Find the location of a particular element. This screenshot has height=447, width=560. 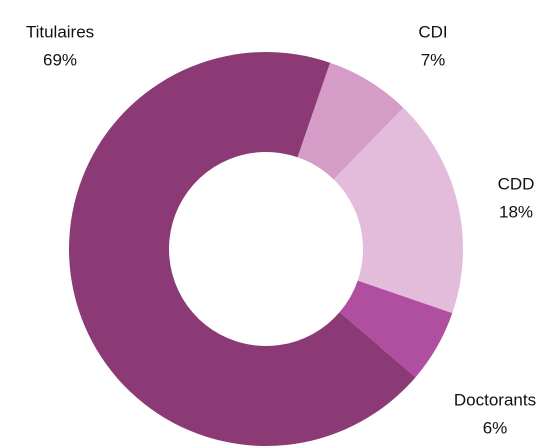

slice-value-label: 7% is located at coordinates (433, 59).